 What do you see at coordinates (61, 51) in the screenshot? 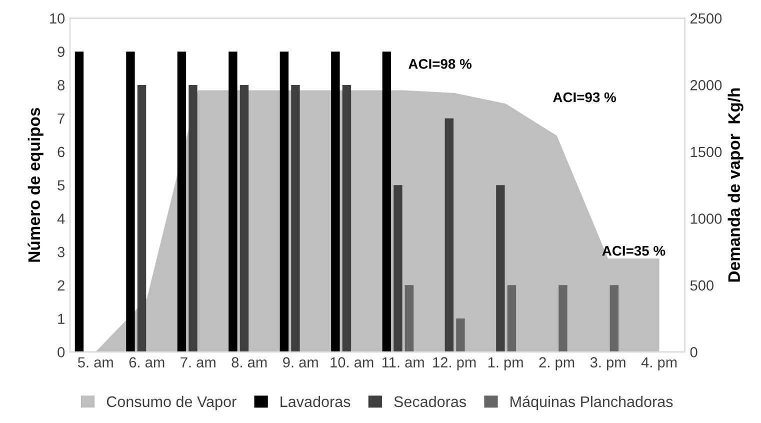
I see `y-tick-label: 9` at bounding box center [61, 51].